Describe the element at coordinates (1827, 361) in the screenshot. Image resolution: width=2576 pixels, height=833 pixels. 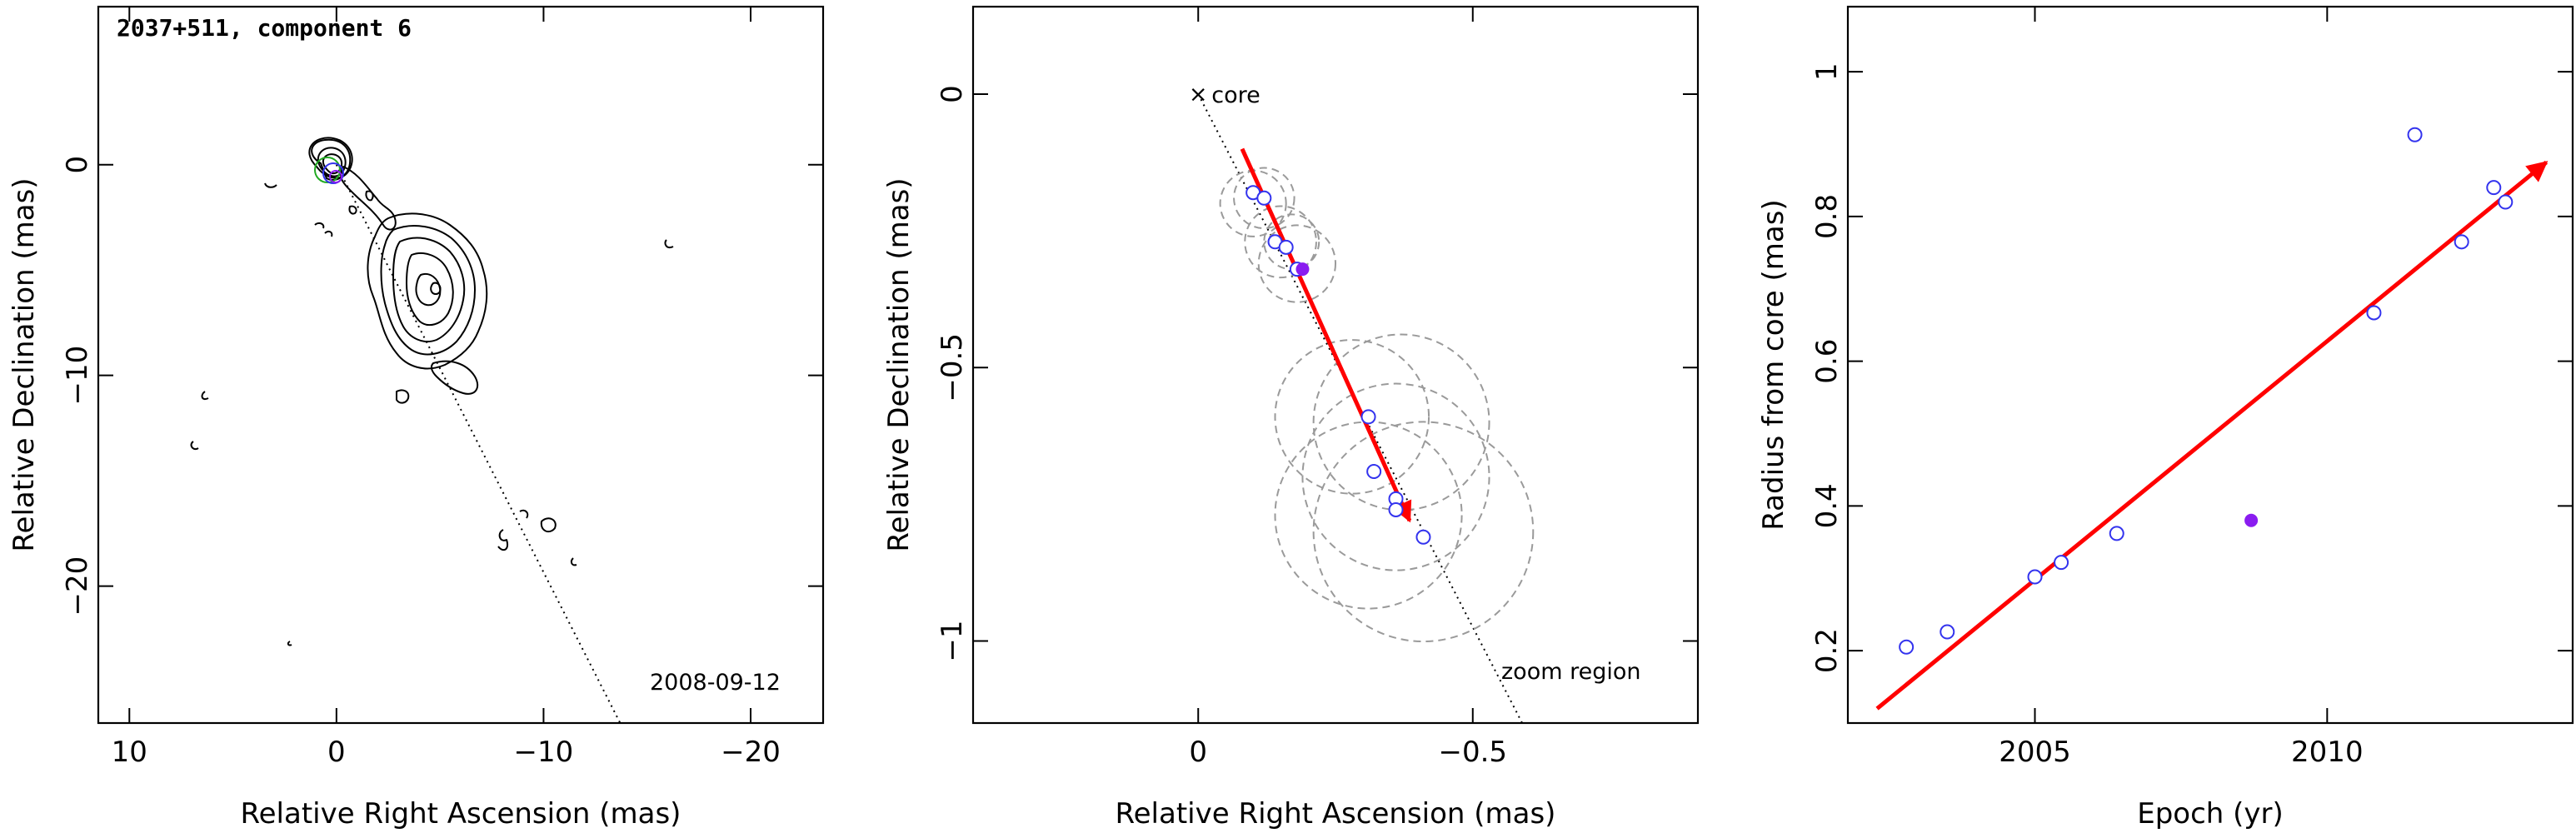
I see `radius-y-tick-label: 0.6` at that location.